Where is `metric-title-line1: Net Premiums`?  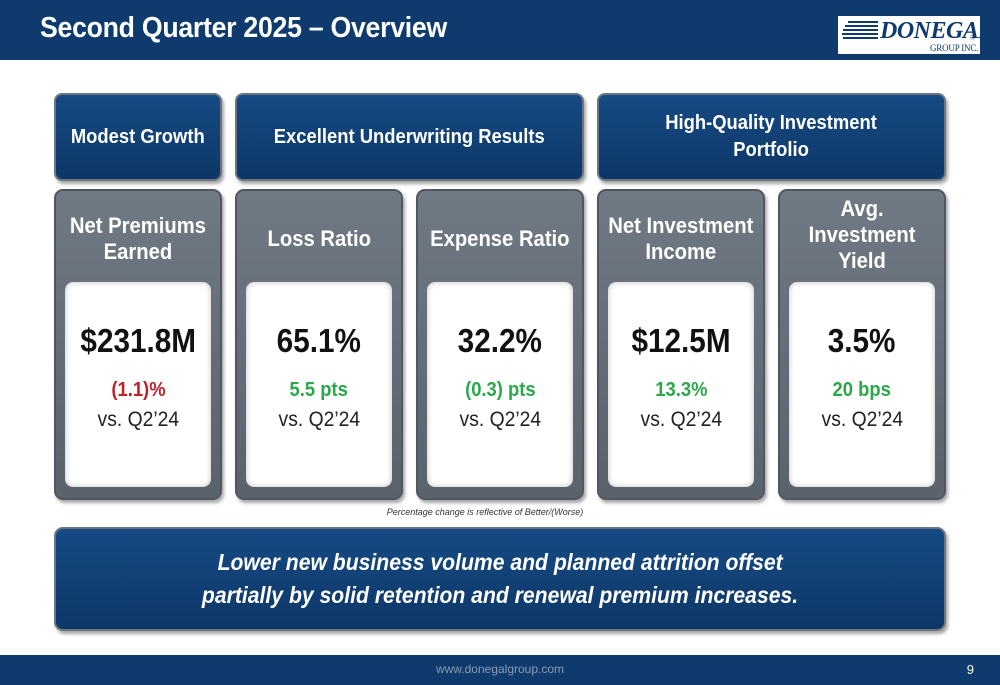 metric-title-line1: Net Premiums is located at coordinates (138, 225).